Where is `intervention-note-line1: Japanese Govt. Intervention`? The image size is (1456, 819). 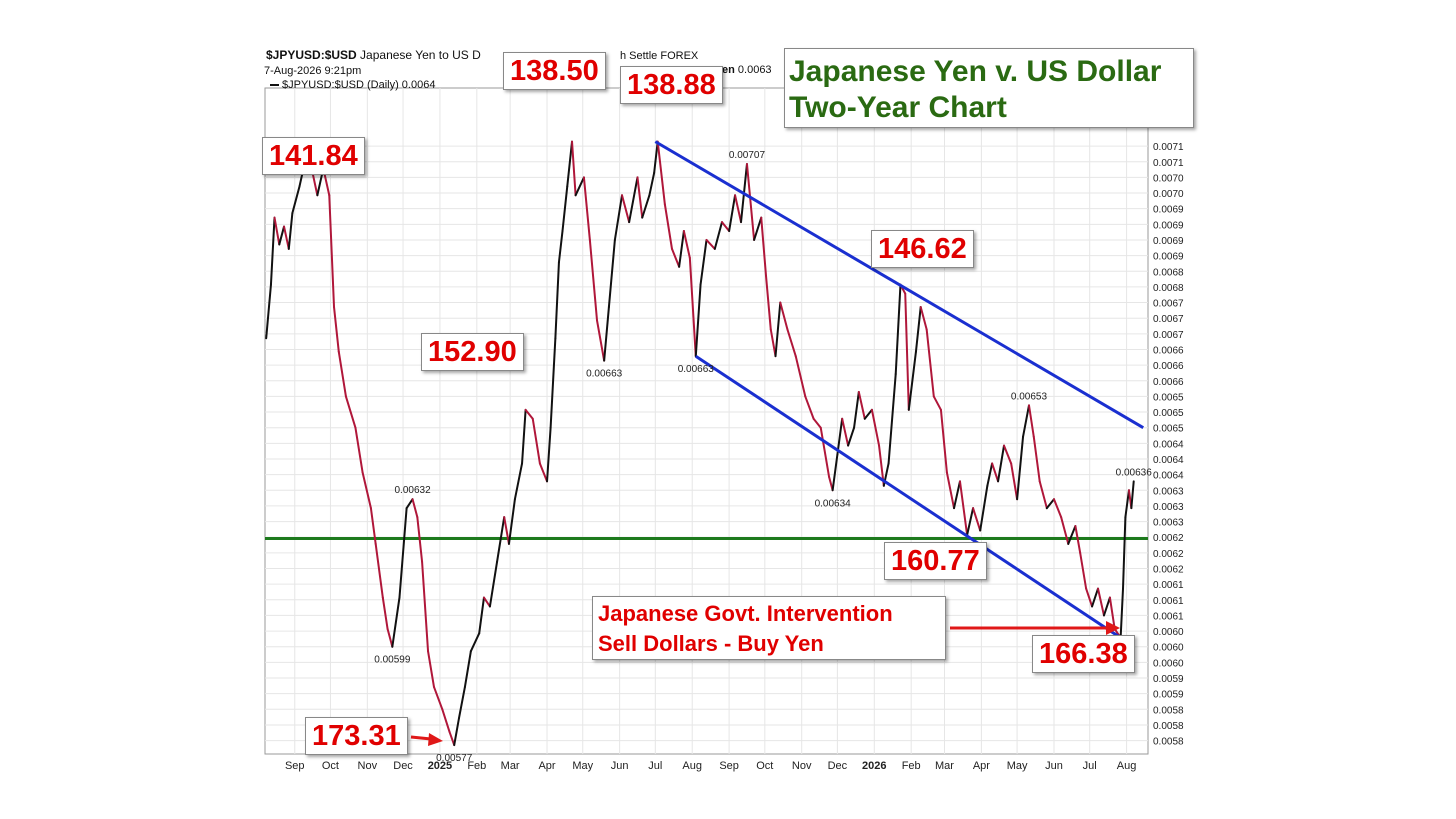 intervention-note-line1: Japanese Govt. Intervention is located at coordinates (745, 613).